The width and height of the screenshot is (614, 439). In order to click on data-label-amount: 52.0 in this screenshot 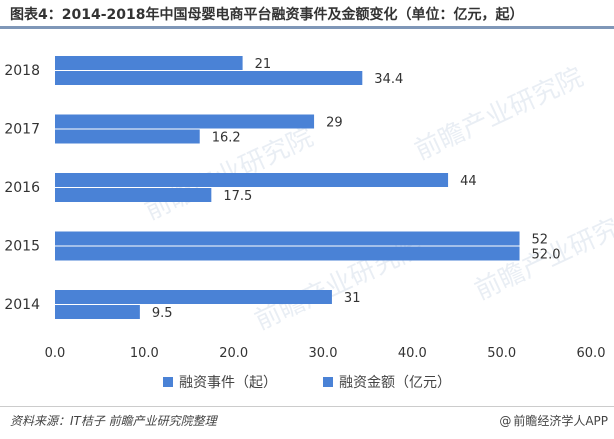, I will do `click(546, 255)`.